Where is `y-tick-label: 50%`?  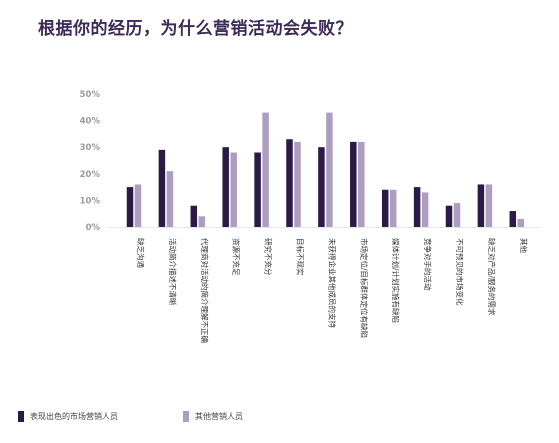
y-tick-label: 50% is located at coordinates (90, 95).